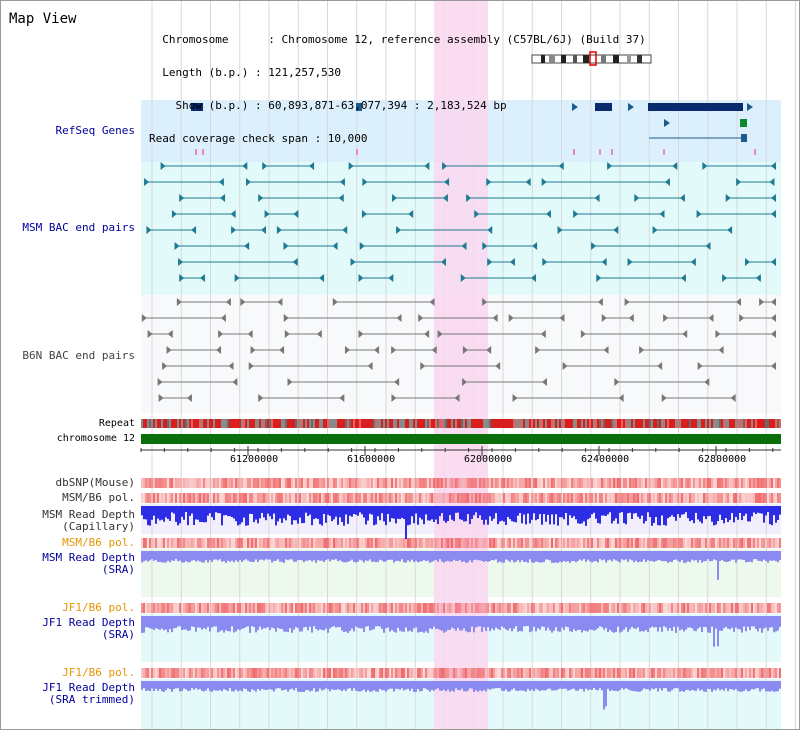 The width and height of the screenshot is (800, 730). What do you see at coordinates (78, 355) in the screenshot?
I see `track-label-b6n-bac: B6N BAC end pairs` at bounding box center [78, 355].